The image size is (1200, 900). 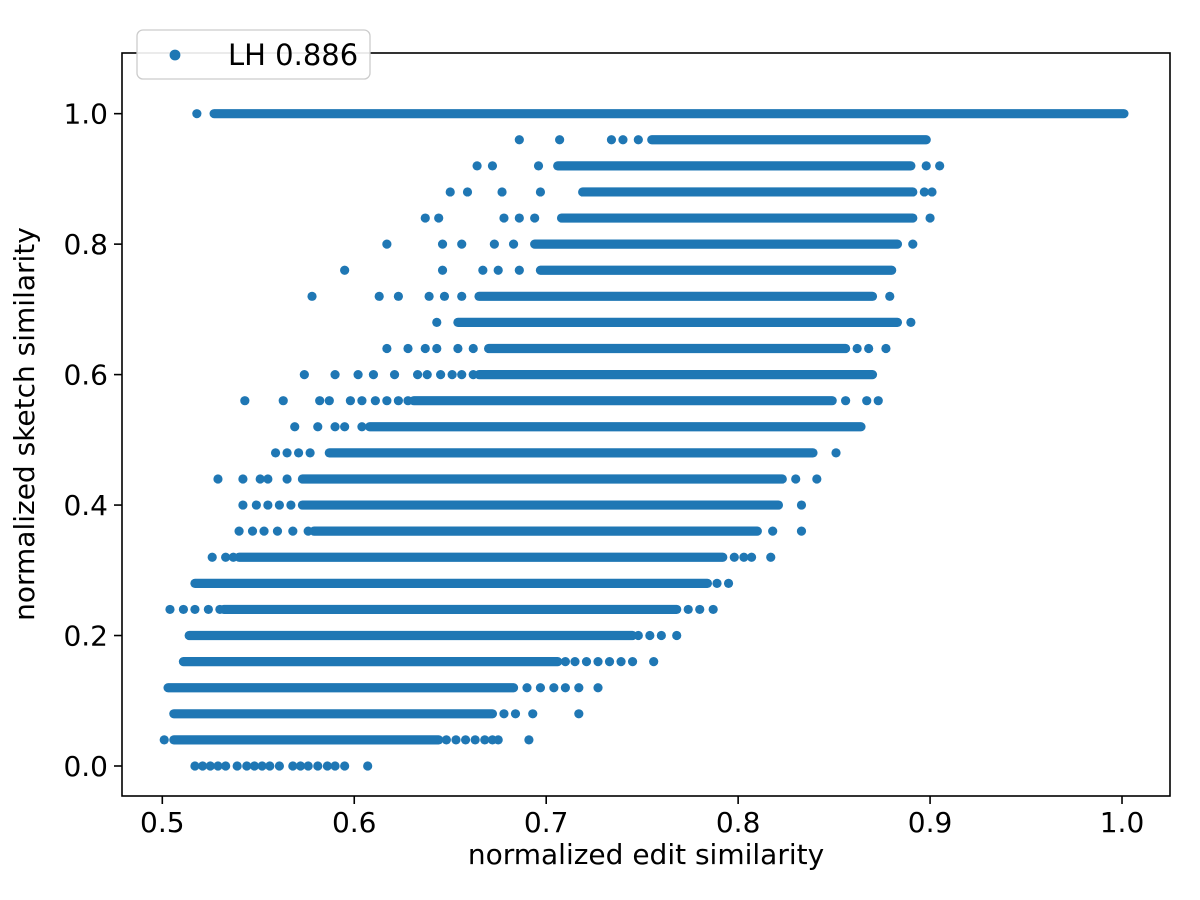 I want to click on legend: LH 0.886, so click(x=253, y=54).